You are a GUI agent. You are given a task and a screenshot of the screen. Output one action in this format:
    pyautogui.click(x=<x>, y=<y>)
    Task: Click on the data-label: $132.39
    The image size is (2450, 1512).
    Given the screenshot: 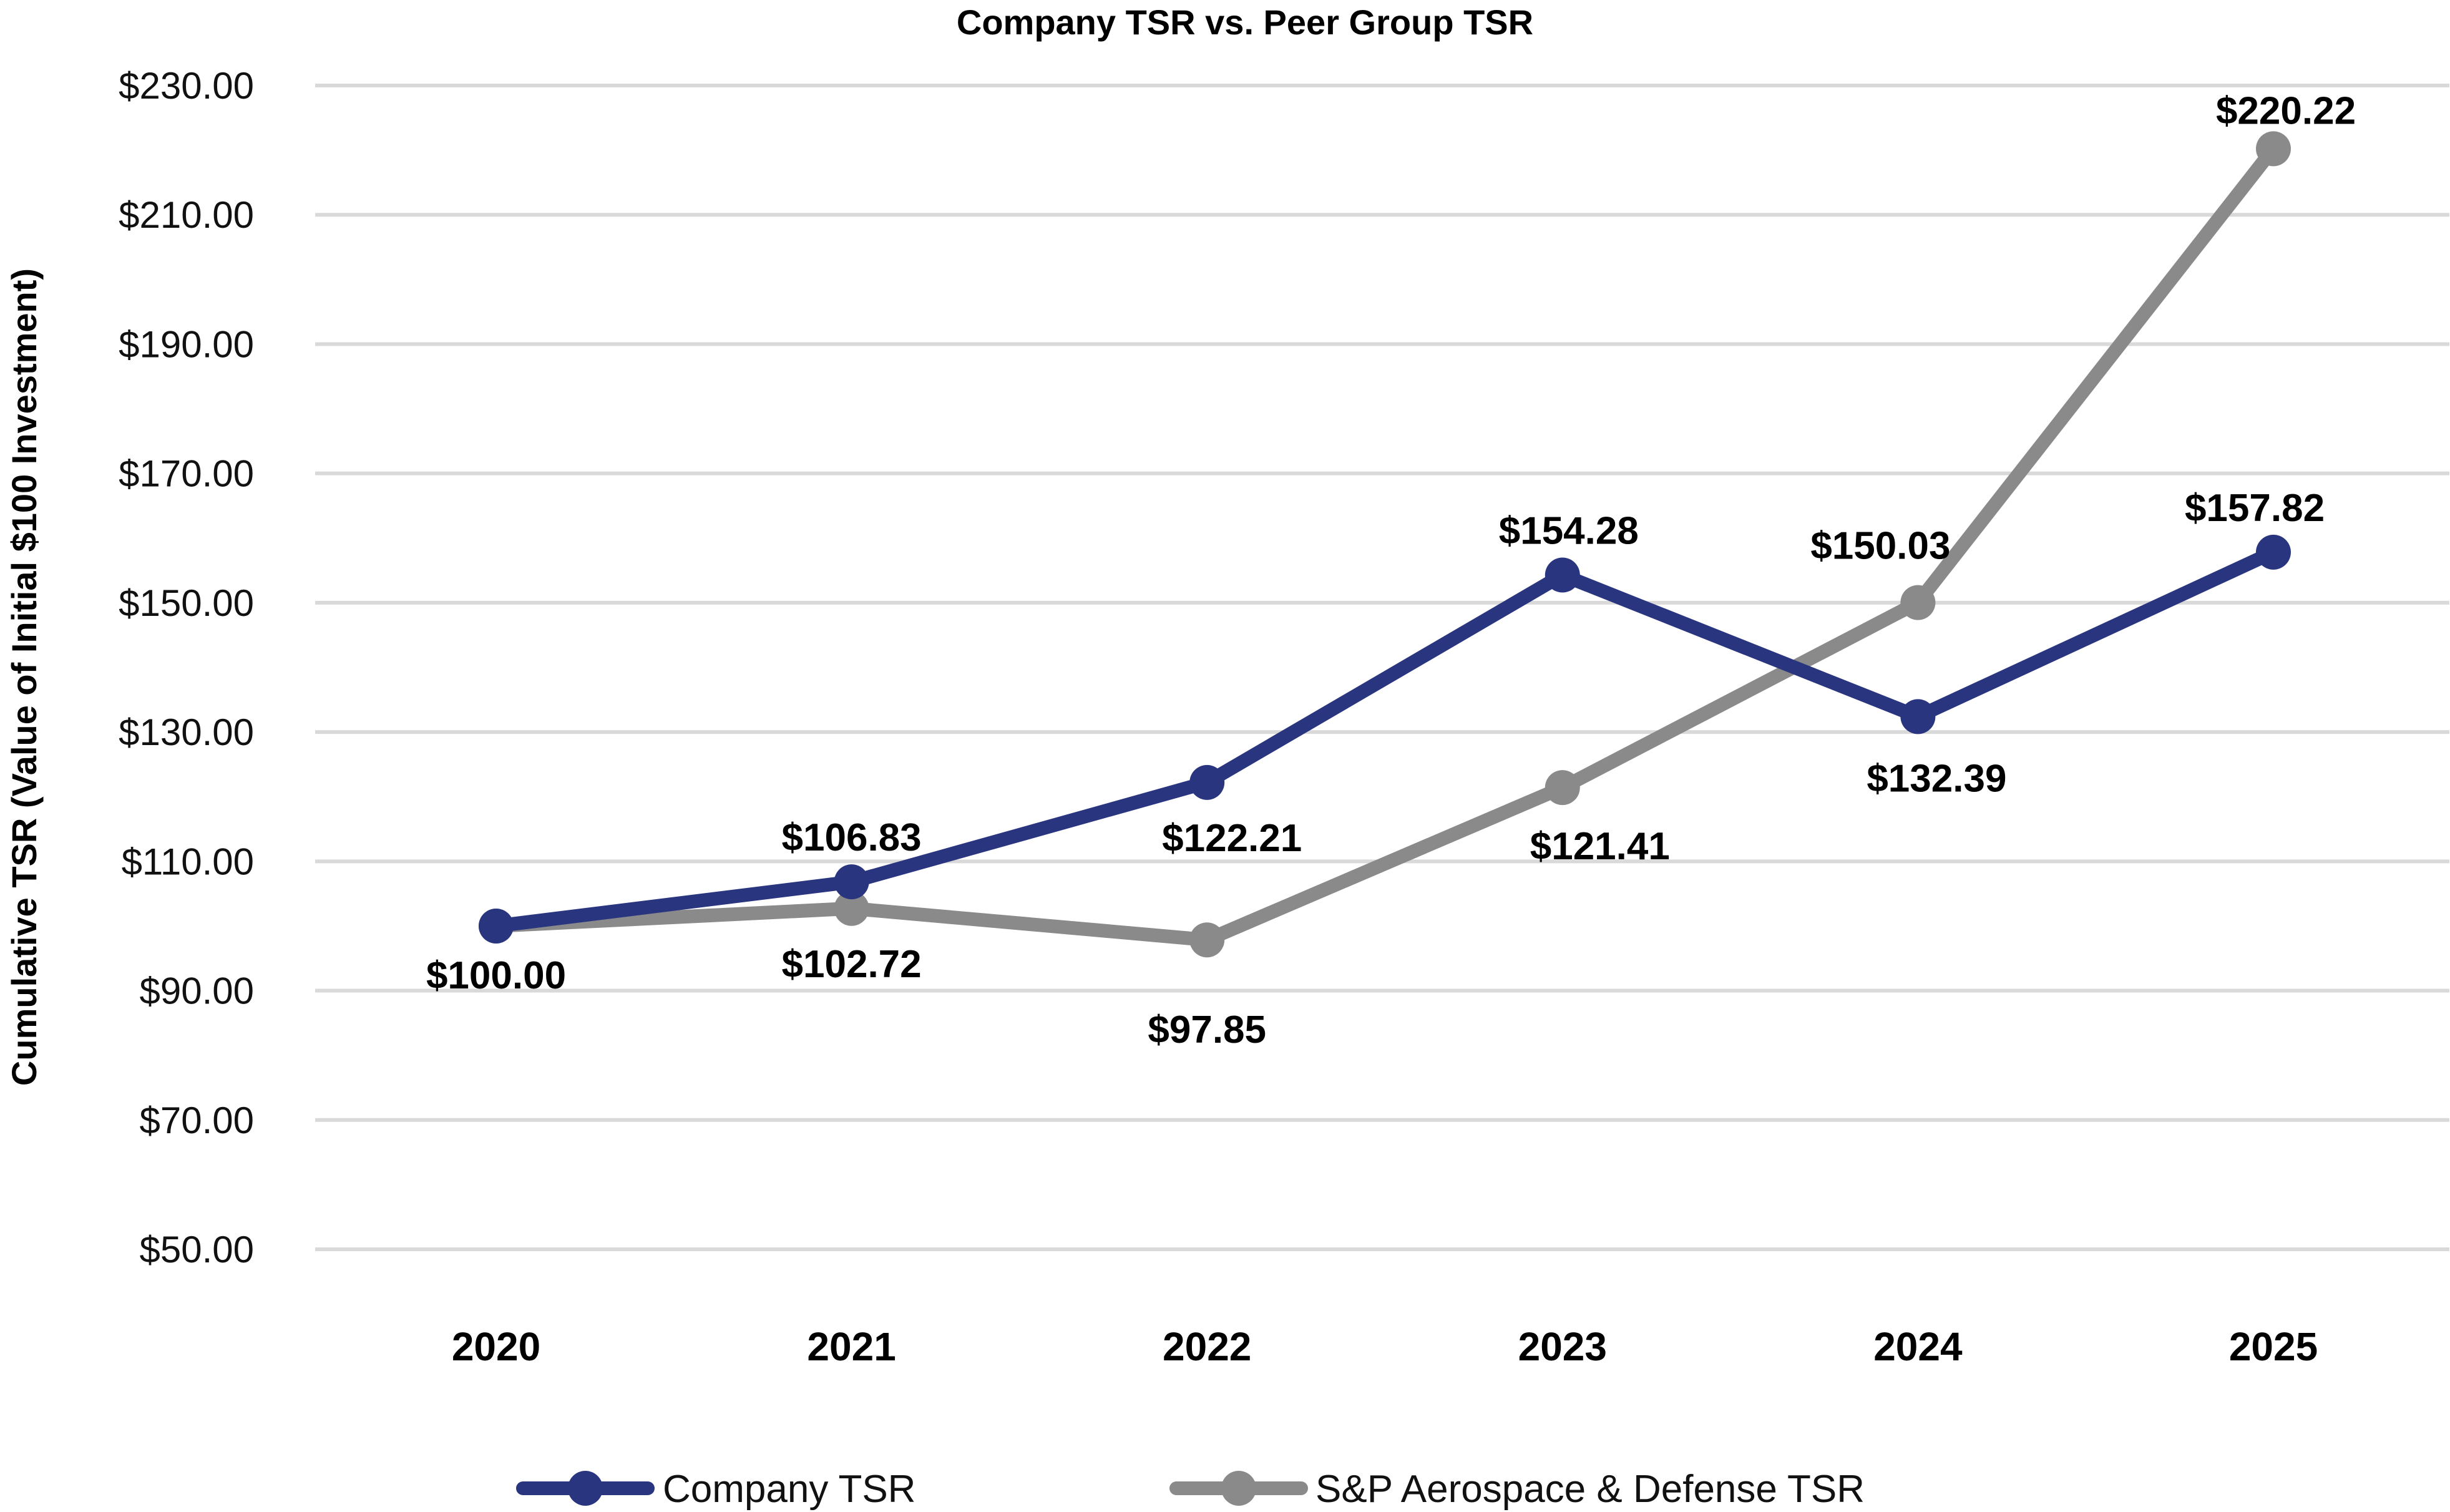 What is the action you would take?
    pyautogui.click(x=1936, y=778)
    